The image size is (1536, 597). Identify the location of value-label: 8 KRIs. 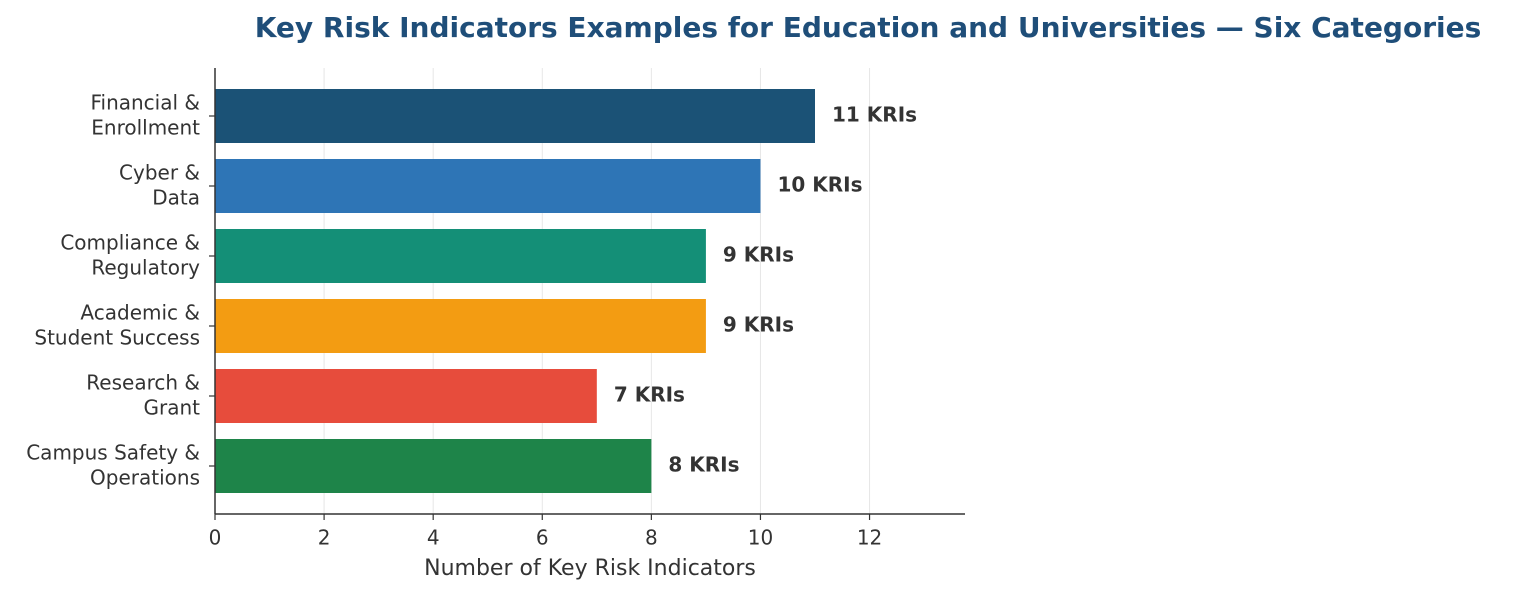
(703, 465).